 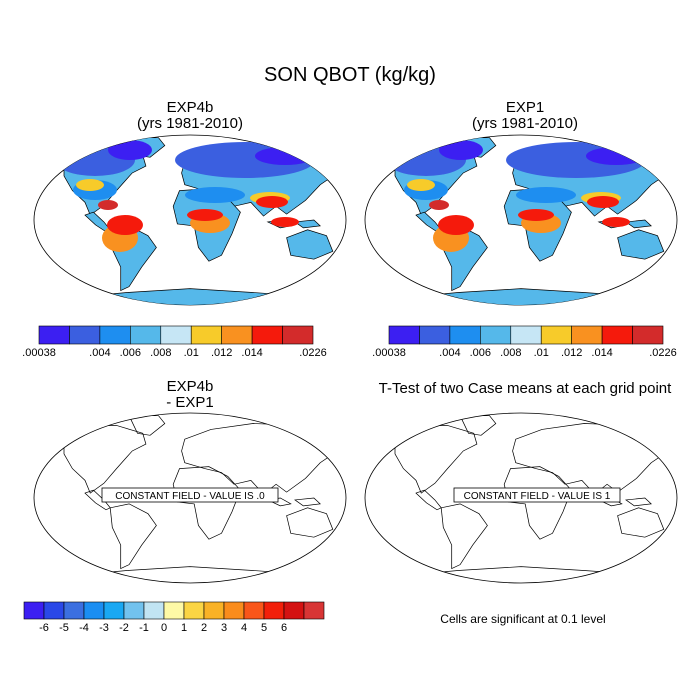 I want to click on colorbar-q-exp4b: .00038 .004 .006 .008 .01 .012 .014 .0226, so click(x=174, y=342).